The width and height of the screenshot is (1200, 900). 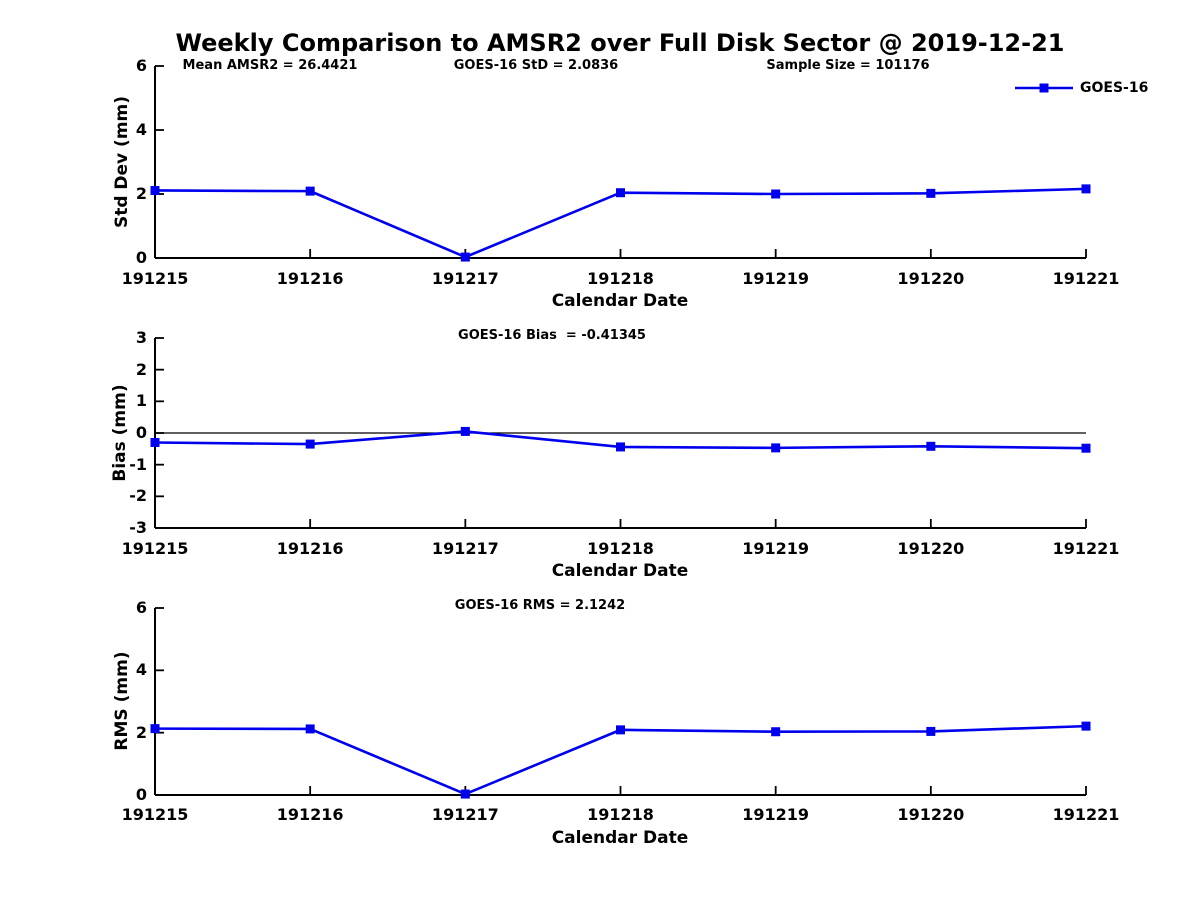 I want to click on legend: GOES-16, so click(x=1114, y=88).